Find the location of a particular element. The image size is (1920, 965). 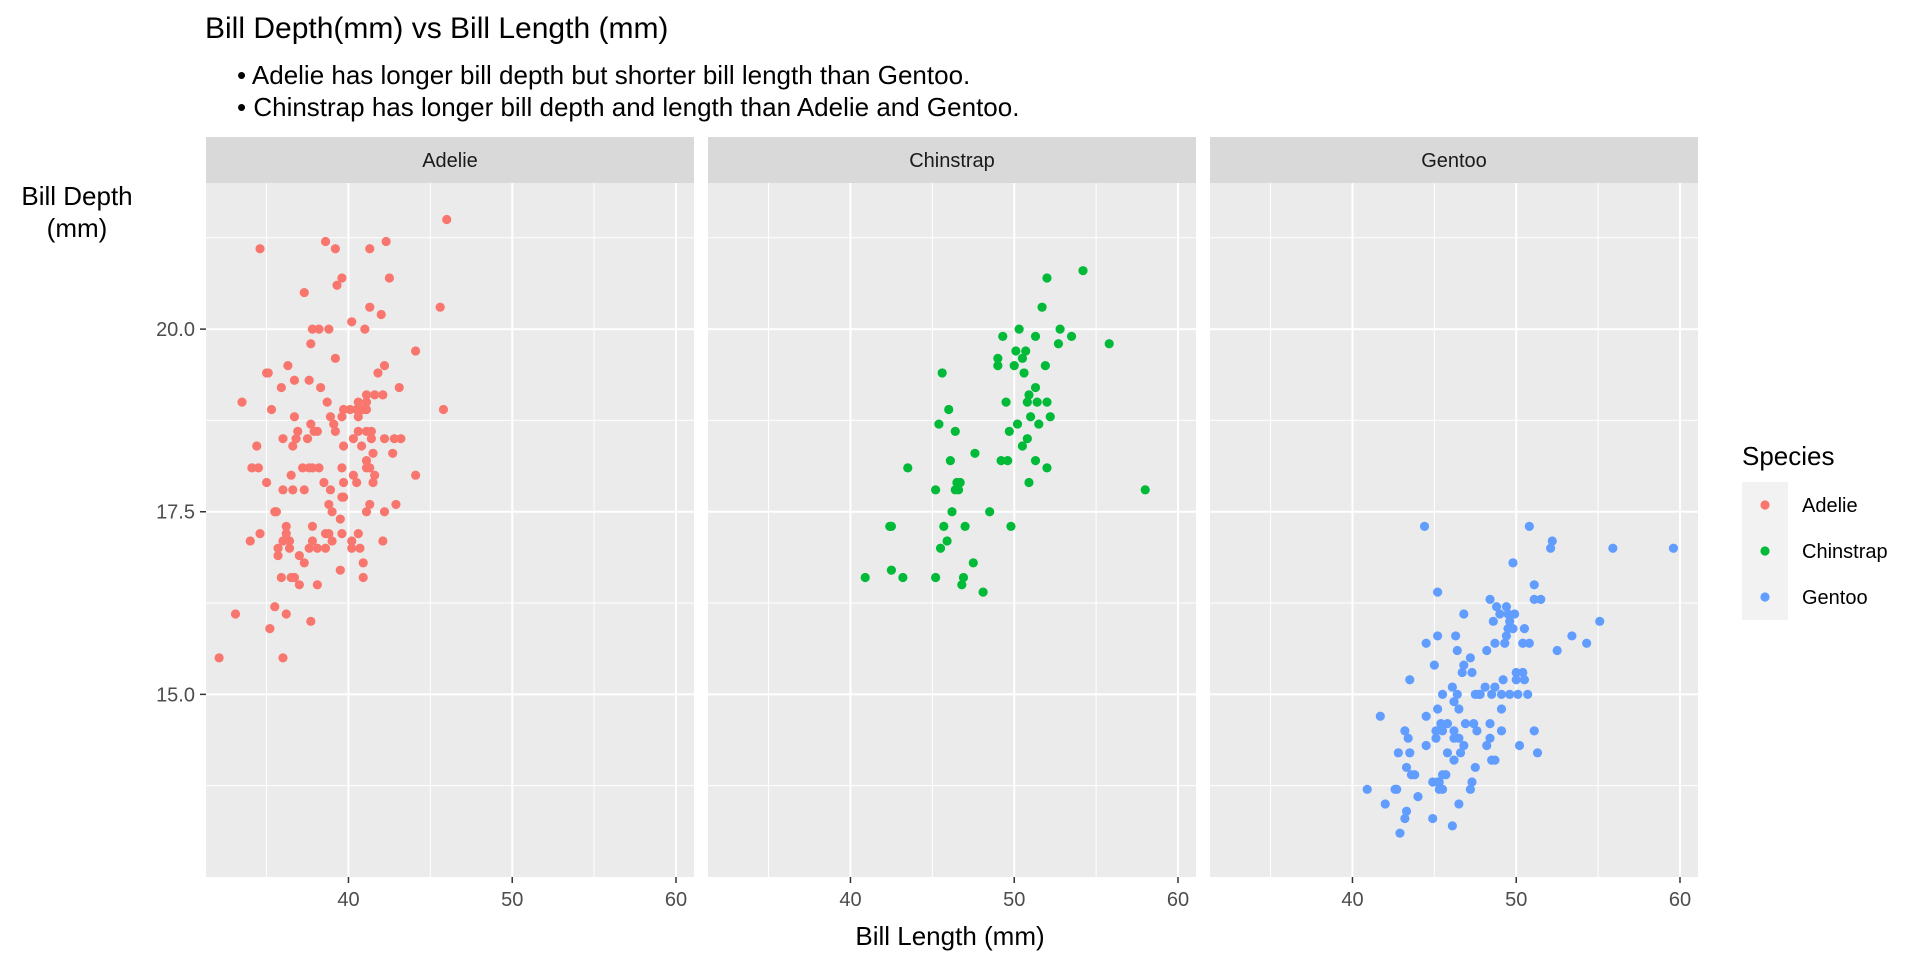

y-tick-label: 17.5 is located at coordinates (175, 513).